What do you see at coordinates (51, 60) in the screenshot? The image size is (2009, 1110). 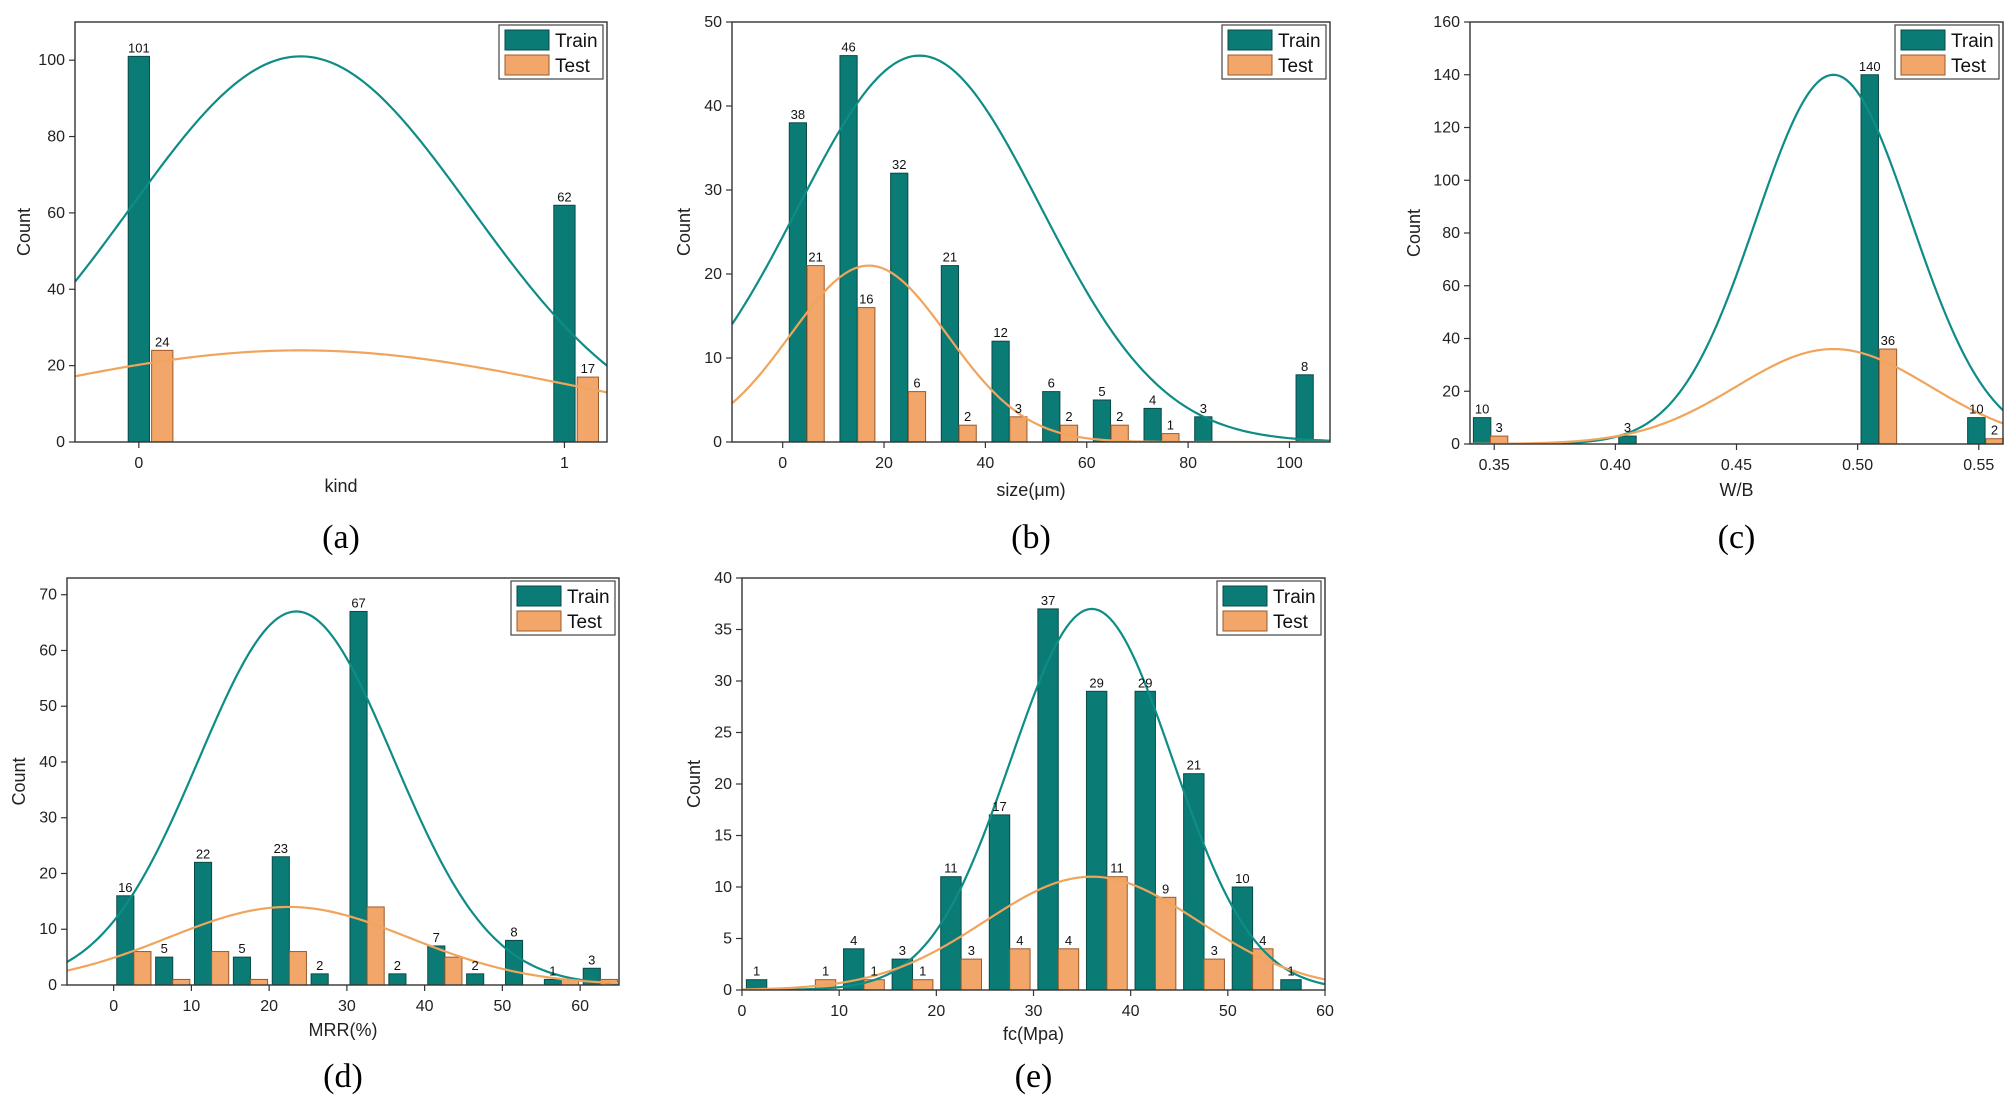 I see `y-tick-label: 100` at bounding box center [51, 60].